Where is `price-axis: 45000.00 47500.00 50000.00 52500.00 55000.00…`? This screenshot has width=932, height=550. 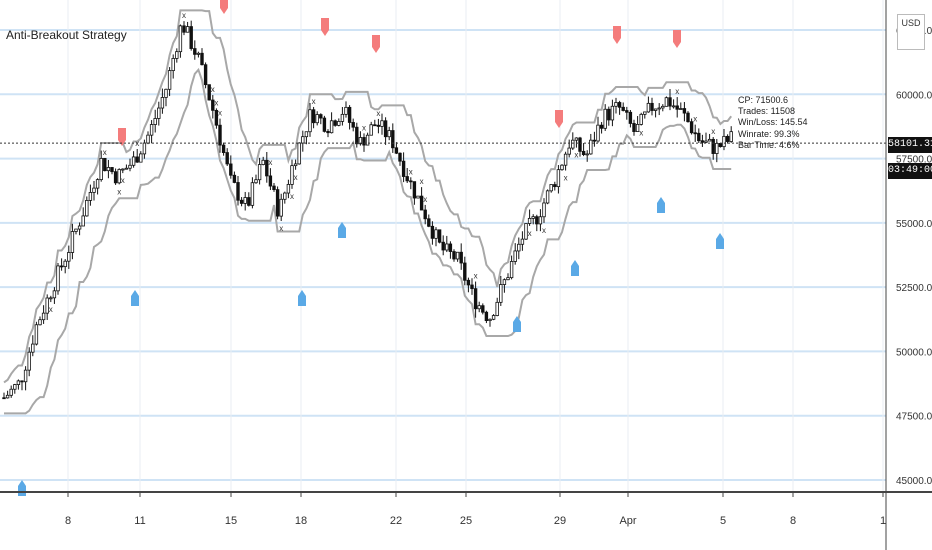 price-axis: 45000.00 47500.00 50000.00 52500.00 55000.00… is located at coordinates (908, 275).